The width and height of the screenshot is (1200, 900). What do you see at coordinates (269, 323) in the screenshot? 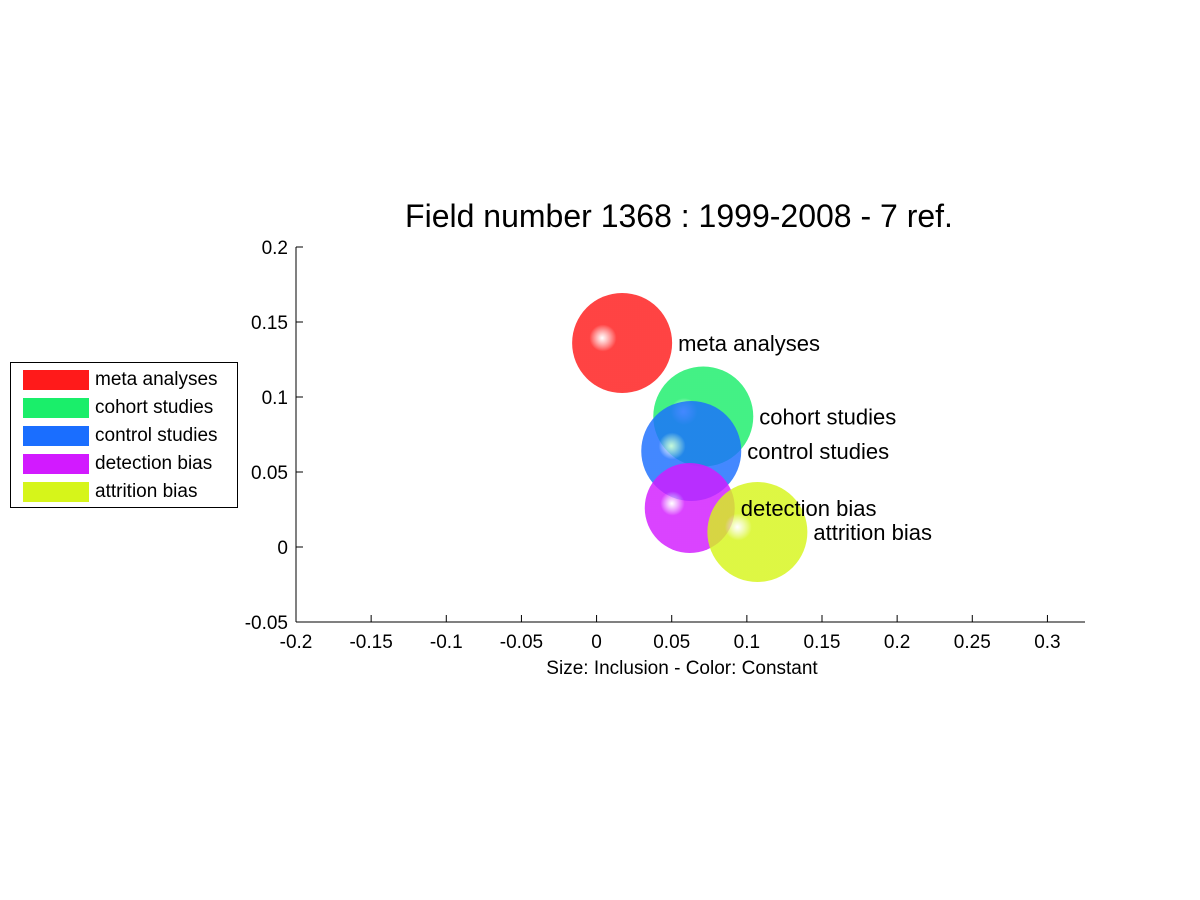
I see `y-tick-label: 0.15` at bounding box center [269, 323].